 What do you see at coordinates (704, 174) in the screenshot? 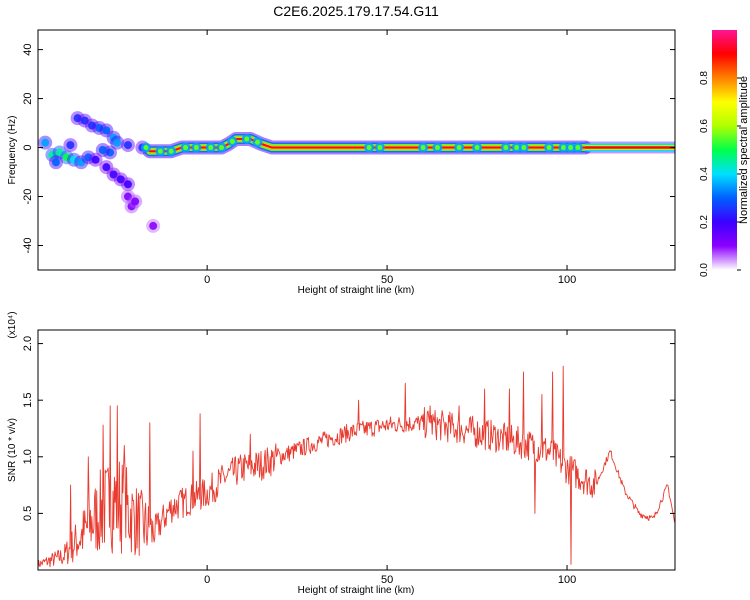
I see `colorbar-tick-label: 0.4` at bounding box center [704, 174].